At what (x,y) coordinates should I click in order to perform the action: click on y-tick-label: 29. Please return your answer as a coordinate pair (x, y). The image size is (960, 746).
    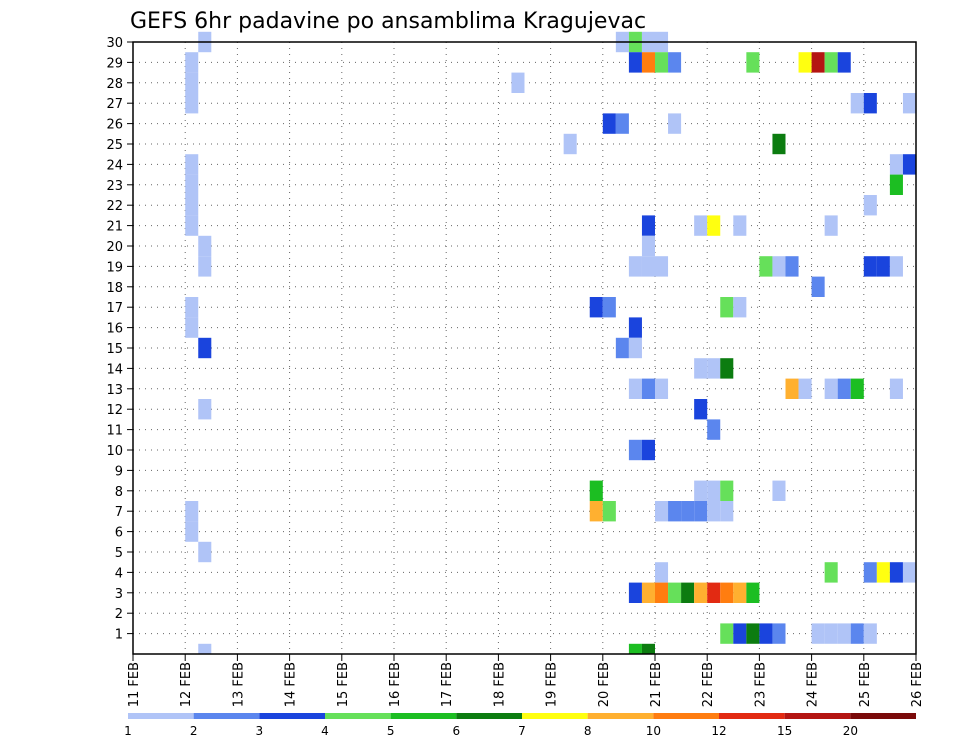
    Looking at the image, I should click on (114, 63).